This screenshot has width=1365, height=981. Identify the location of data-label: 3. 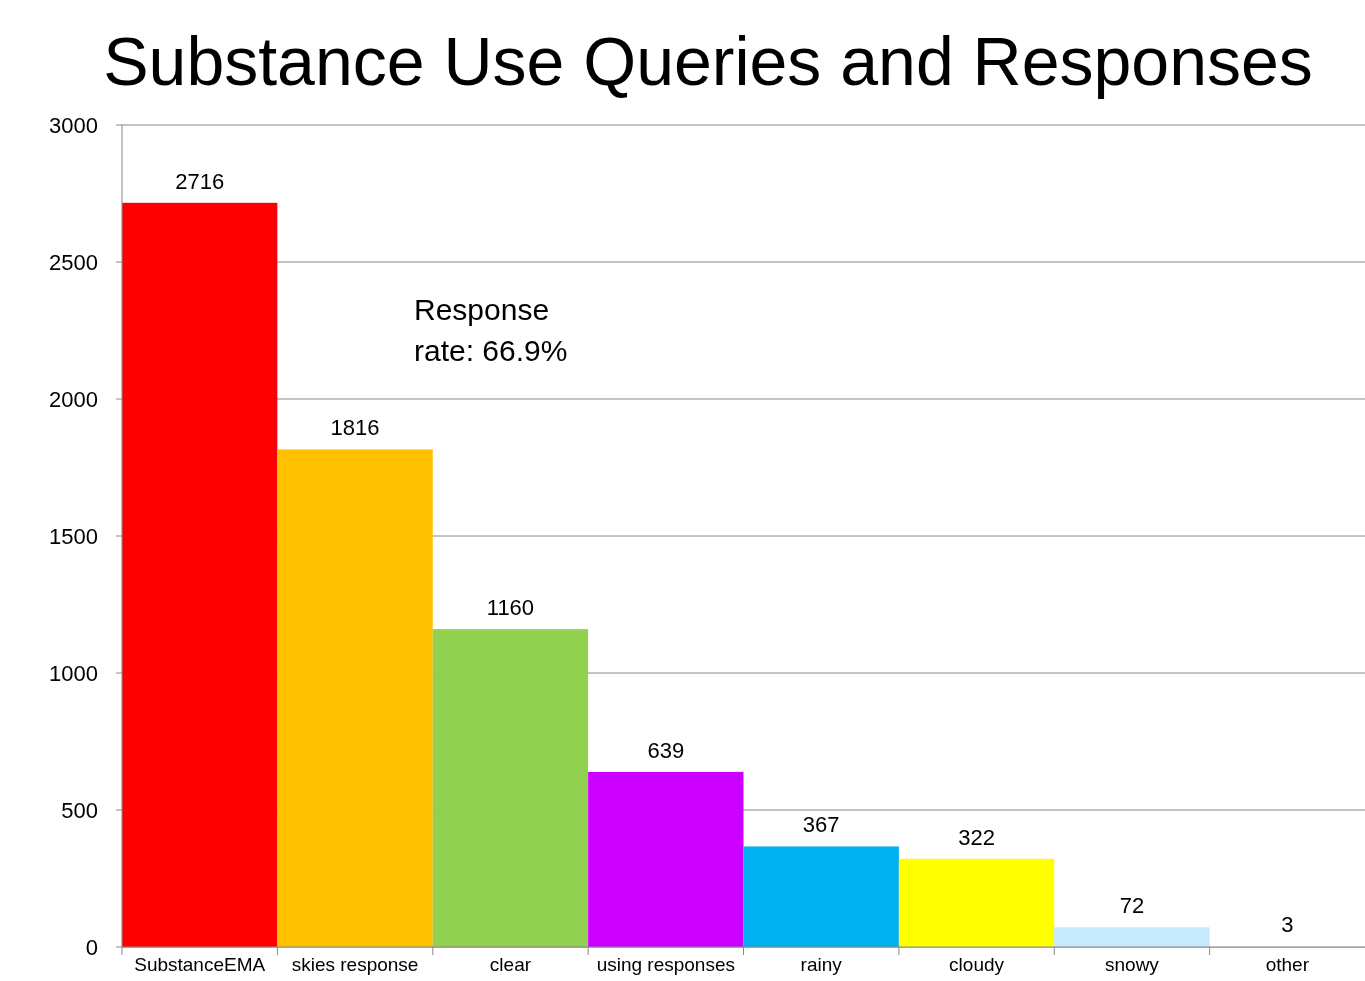
(1287, 925).